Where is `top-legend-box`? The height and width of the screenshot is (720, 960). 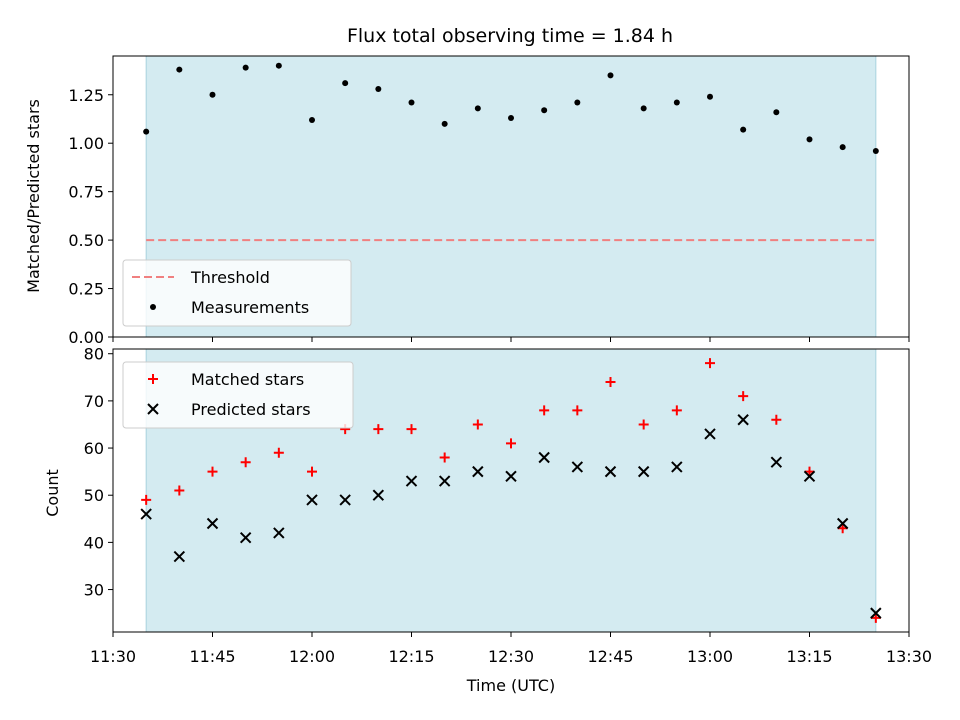 top-legend-box is located at coordinates (237, 293).